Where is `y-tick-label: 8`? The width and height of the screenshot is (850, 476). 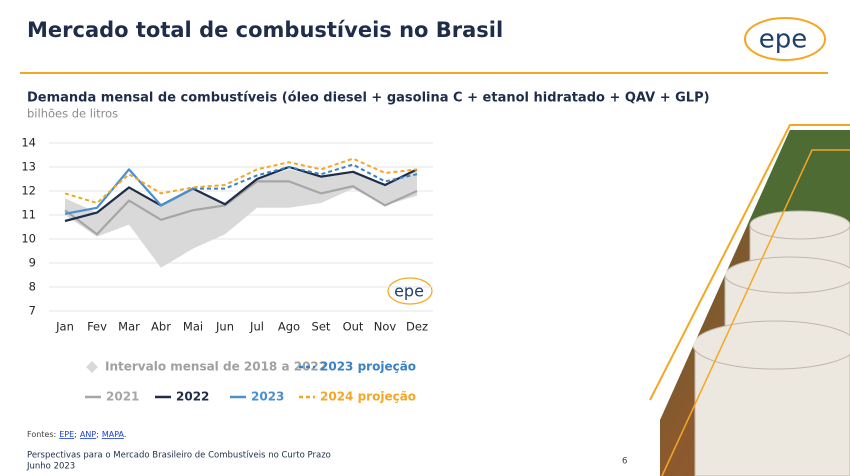 y-tick-label: 8 is located at coordinates (32, 287).